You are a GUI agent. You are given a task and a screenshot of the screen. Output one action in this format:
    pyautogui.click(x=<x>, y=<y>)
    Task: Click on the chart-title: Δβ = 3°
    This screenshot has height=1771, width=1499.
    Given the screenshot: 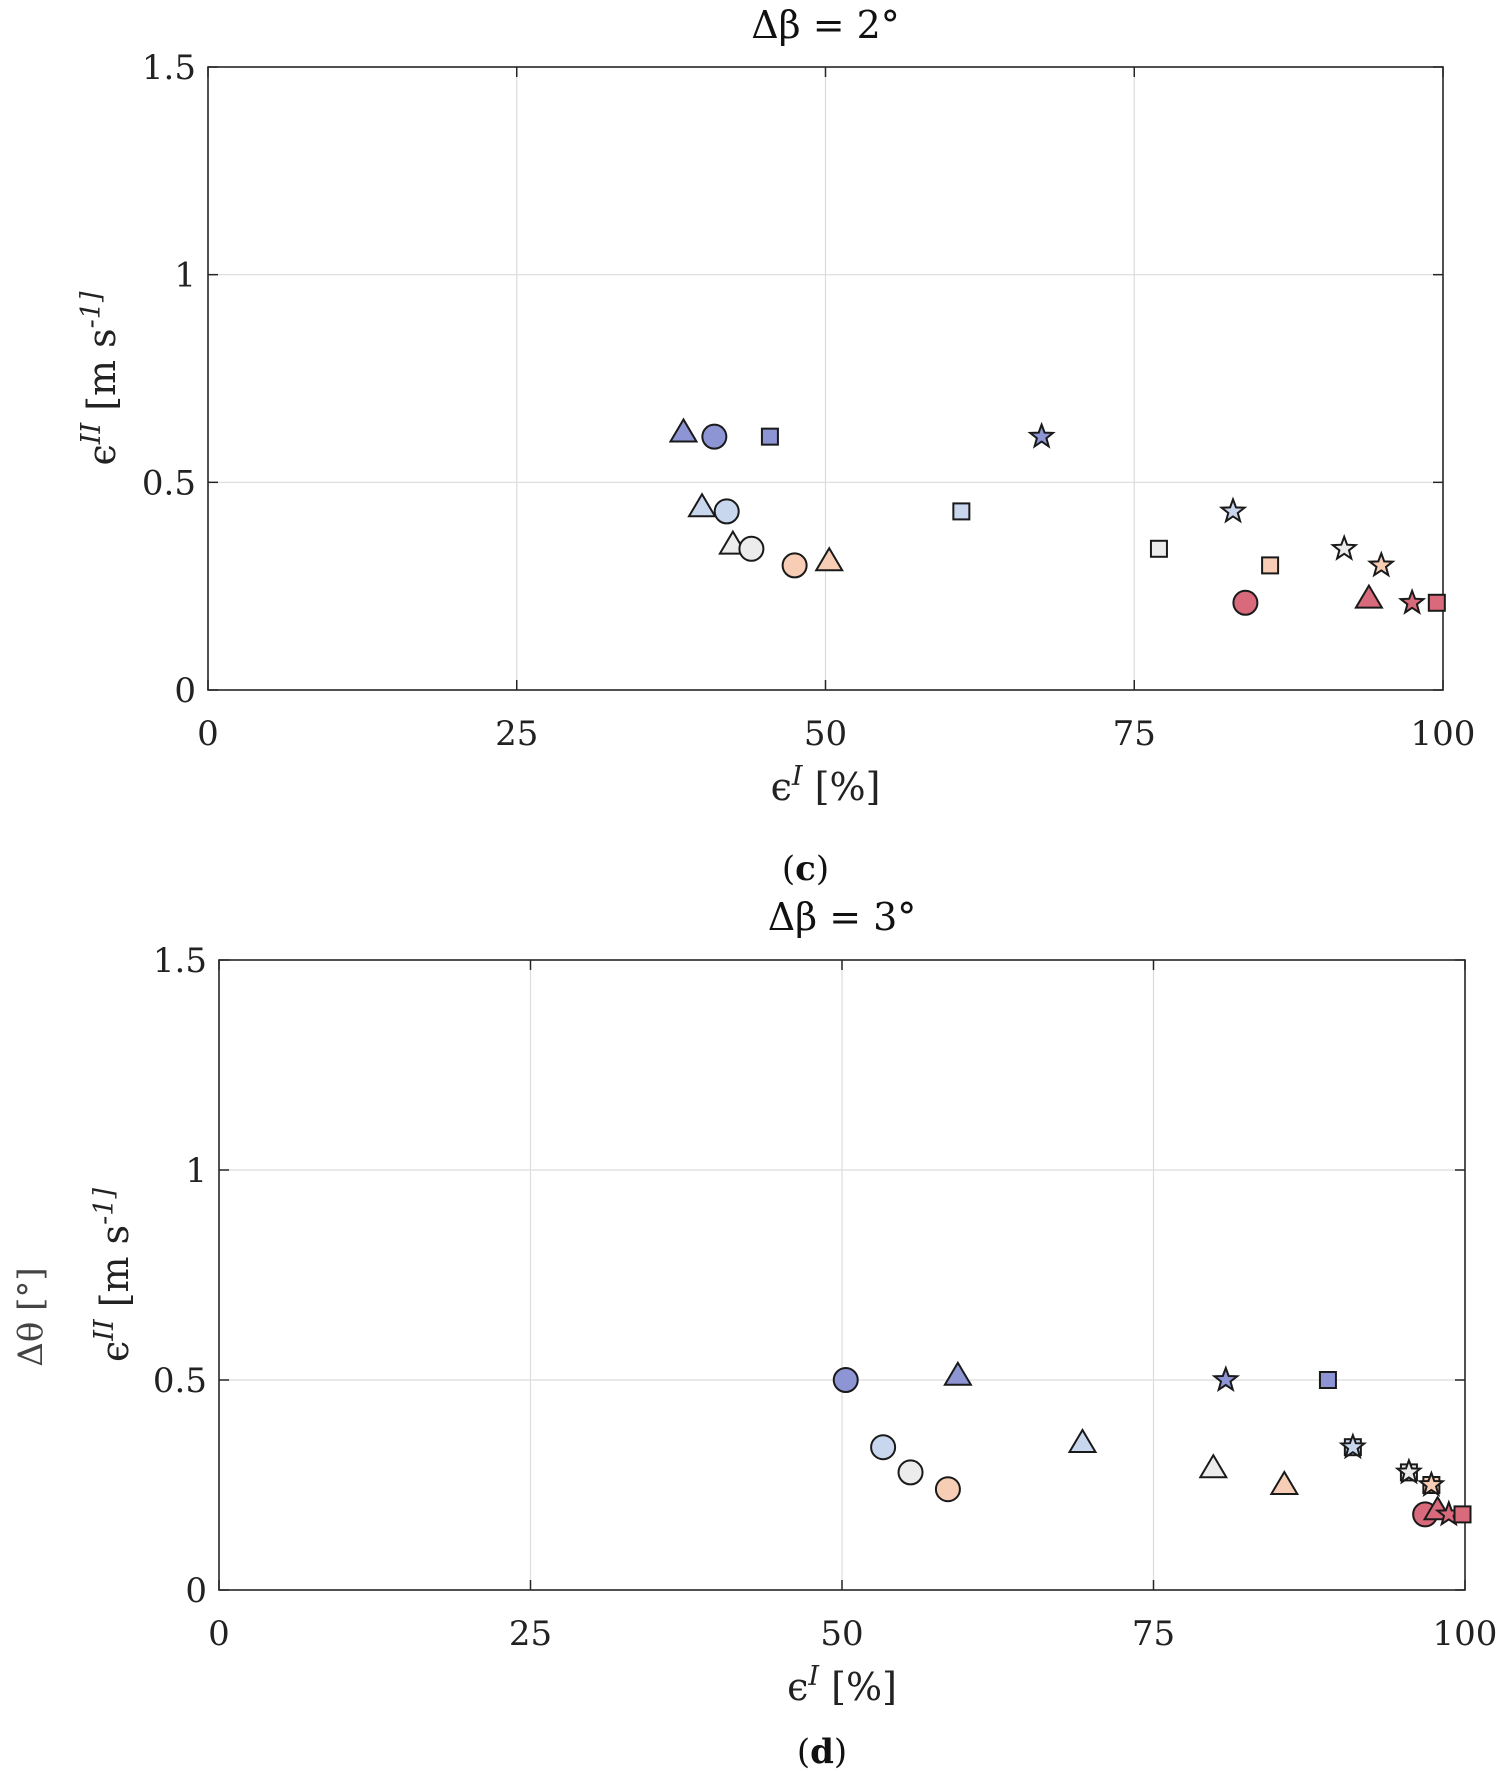 What is the action you would take?
    pyautogui.click(x=842, y=917)
    